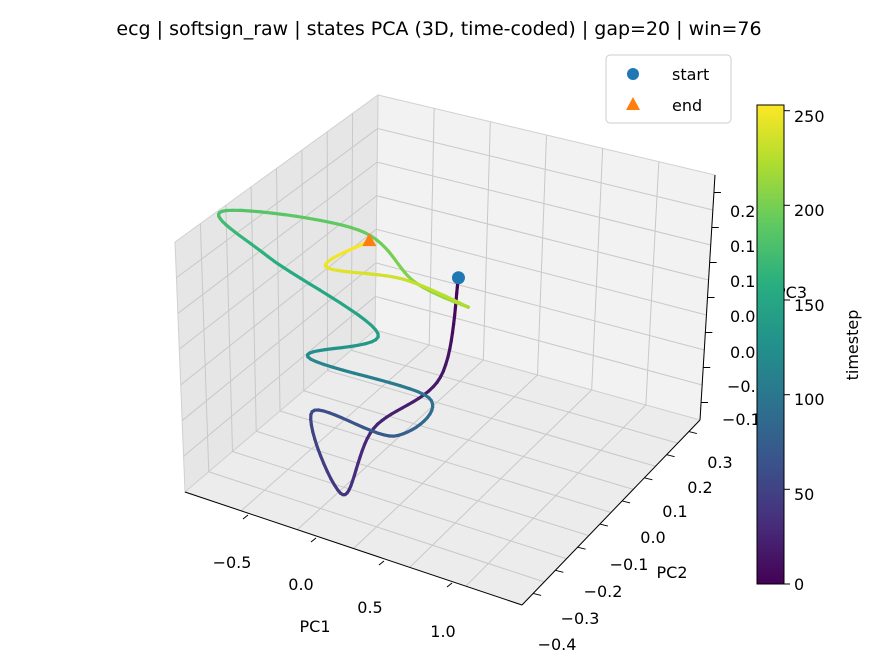 The image size is (879, 670). I want to click on y-axis-line, so click(611, 512).